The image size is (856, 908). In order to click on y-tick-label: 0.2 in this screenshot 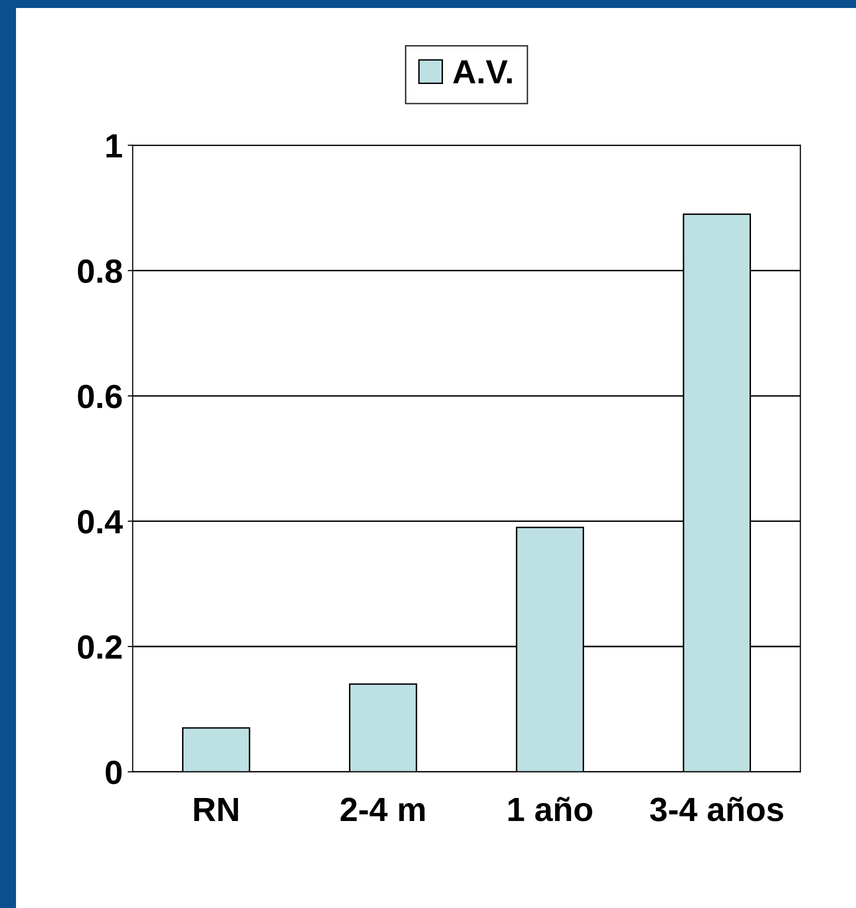, I will do `click(100, 647)`.